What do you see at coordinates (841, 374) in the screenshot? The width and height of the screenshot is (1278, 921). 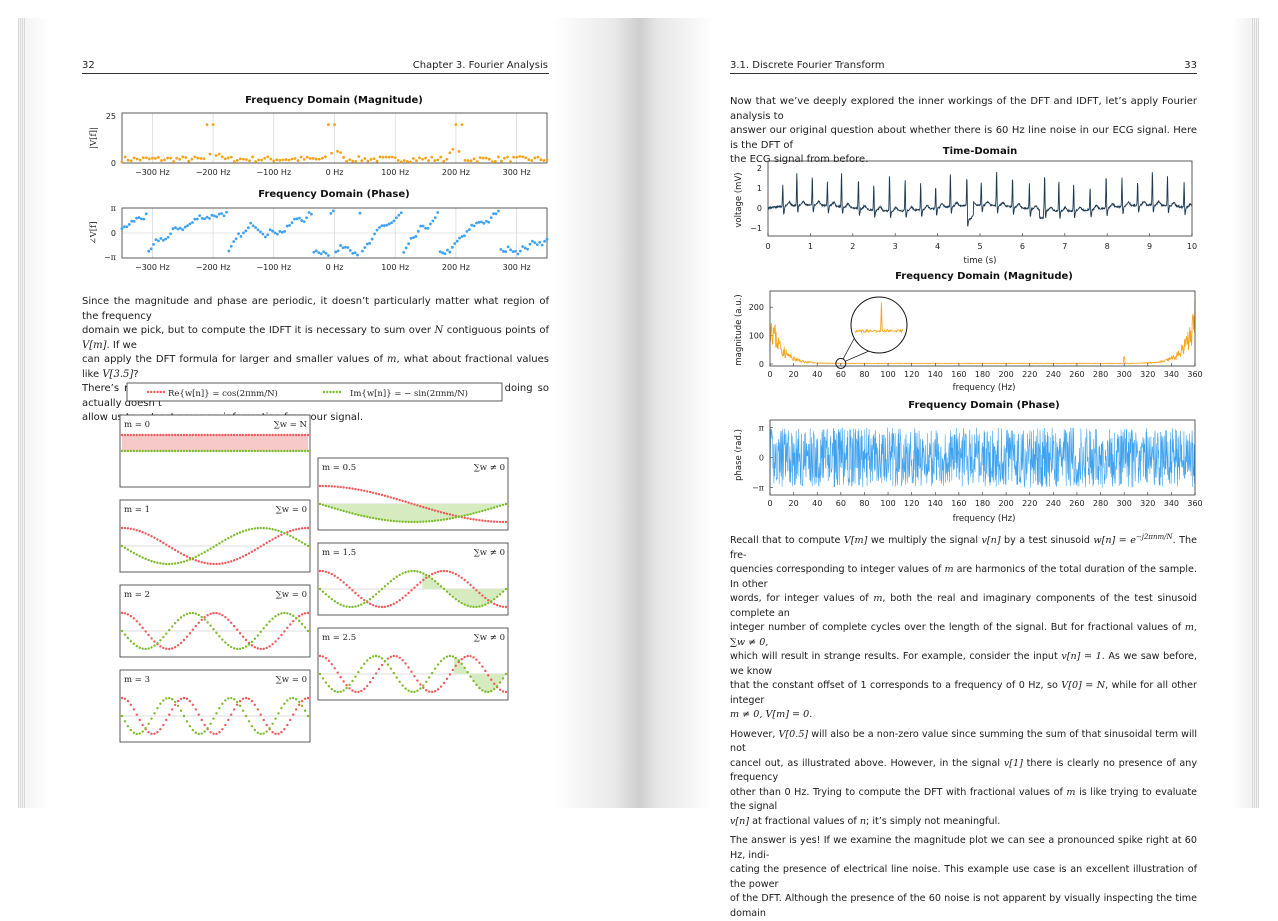 I see `x-tick-label: 60` at bounding box center [841, 374].